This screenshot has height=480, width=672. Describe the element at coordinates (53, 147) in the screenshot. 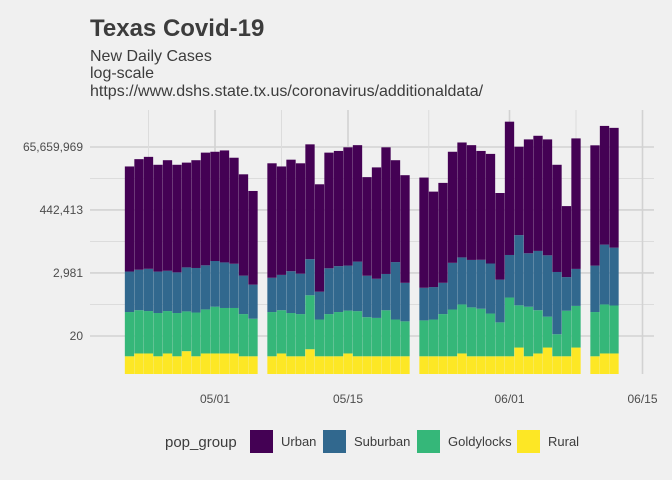

I see `y-tick-label-3: 65,659,969` at that location.